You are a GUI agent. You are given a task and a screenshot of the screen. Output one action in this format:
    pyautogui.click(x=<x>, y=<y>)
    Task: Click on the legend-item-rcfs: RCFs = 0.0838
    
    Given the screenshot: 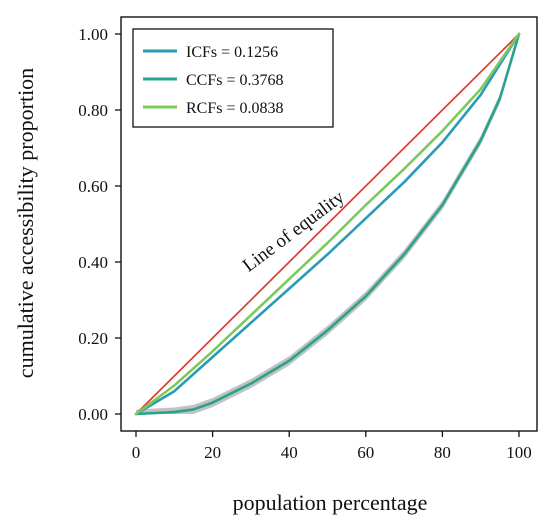 What is the action you would take?
    pyautogui.click(x=213, y=108)
    